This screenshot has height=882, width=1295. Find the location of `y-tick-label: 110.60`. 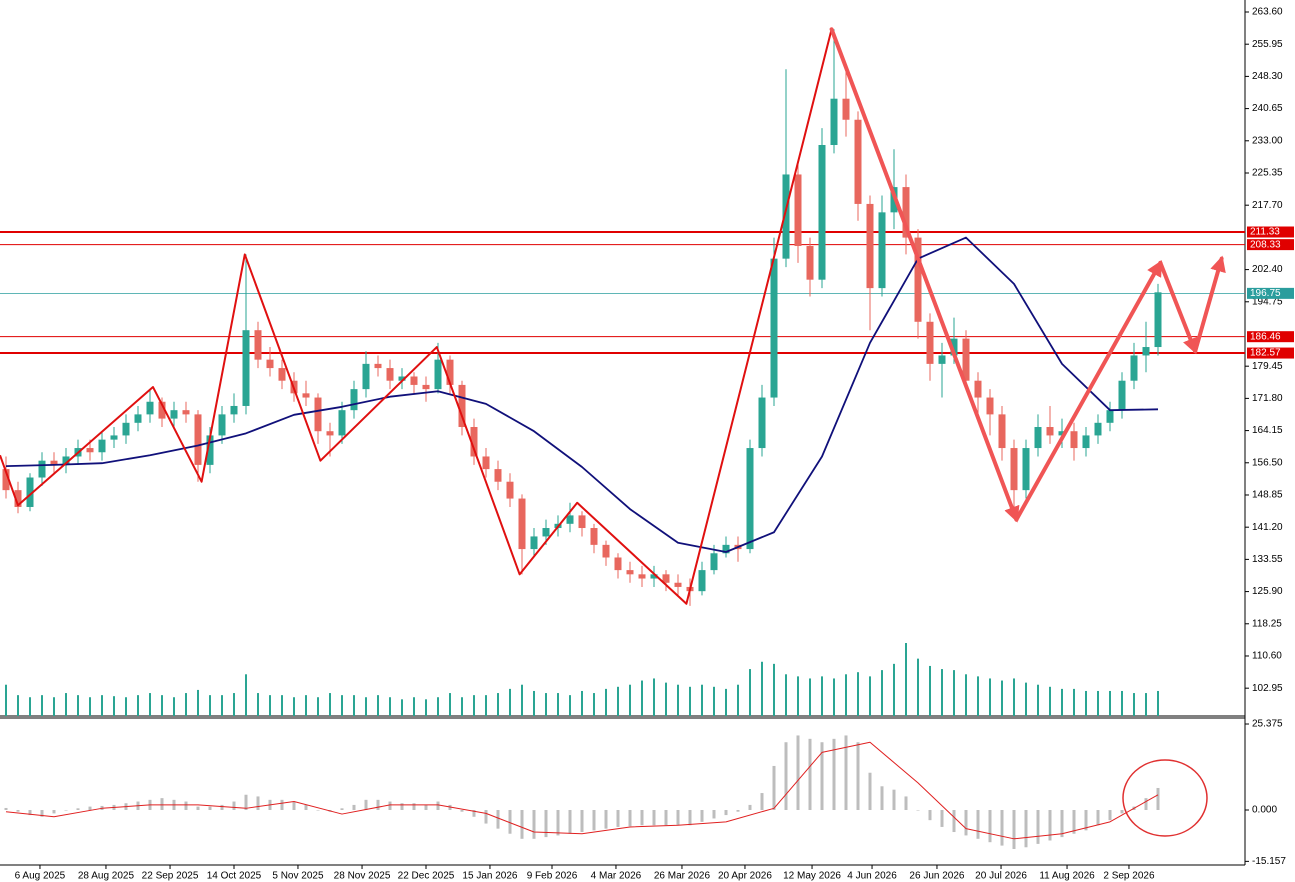

y-tick-label: 110.60 is located at coordinates (1267, 656).